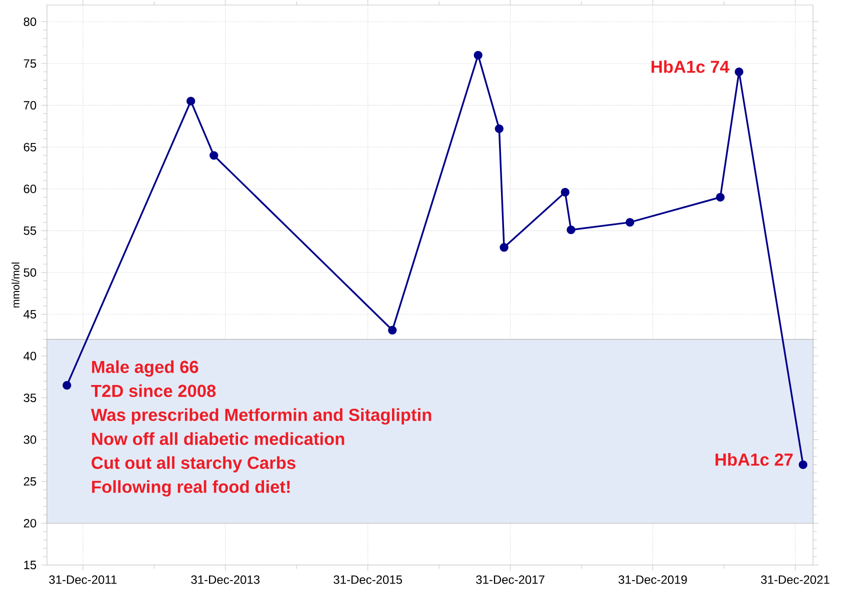  What do you see at coordinates (261, 416) in the screenshot?
I see `annotation: Was prescribed Metformin and Sitagliptin` at bounding box center [261, 416].